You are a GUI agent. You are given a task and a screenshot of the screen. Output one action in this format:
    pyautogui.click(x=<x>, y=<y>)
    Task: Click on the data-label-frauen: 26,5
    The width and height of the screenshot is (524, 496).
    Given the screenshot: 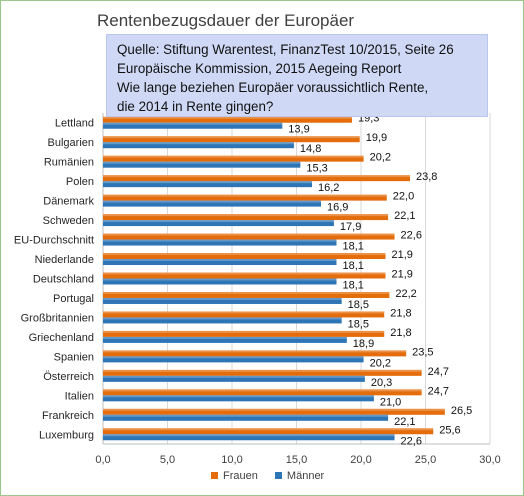 What is the action you would take?
    pyautogui.click(x=461, y=411)
    